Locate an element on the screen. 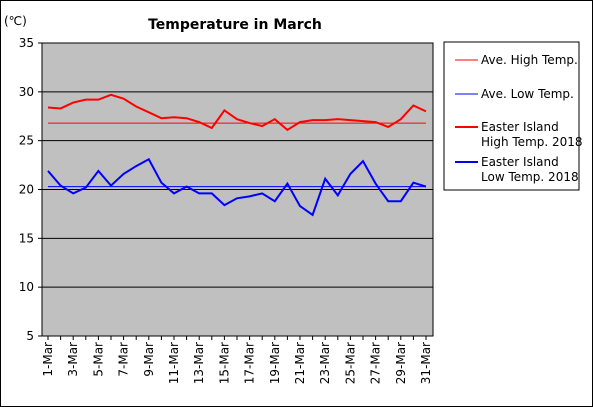  legend-label: High Temp. 2018 is located at coordinates (532, 142).